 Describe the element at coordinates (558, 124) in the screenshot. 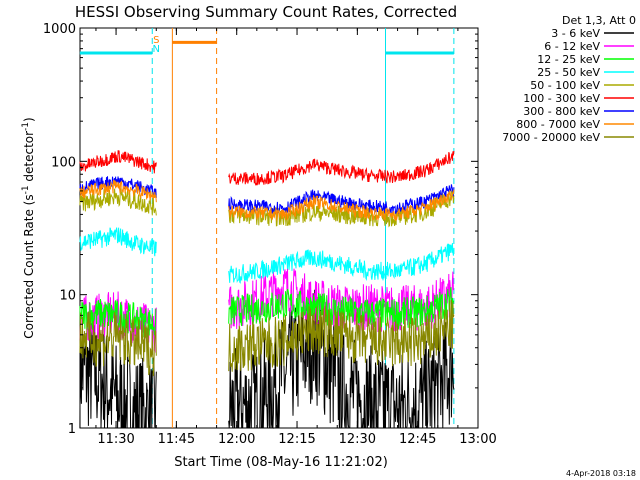

I see `legend-label: 800 - 7000 keV` at that location.